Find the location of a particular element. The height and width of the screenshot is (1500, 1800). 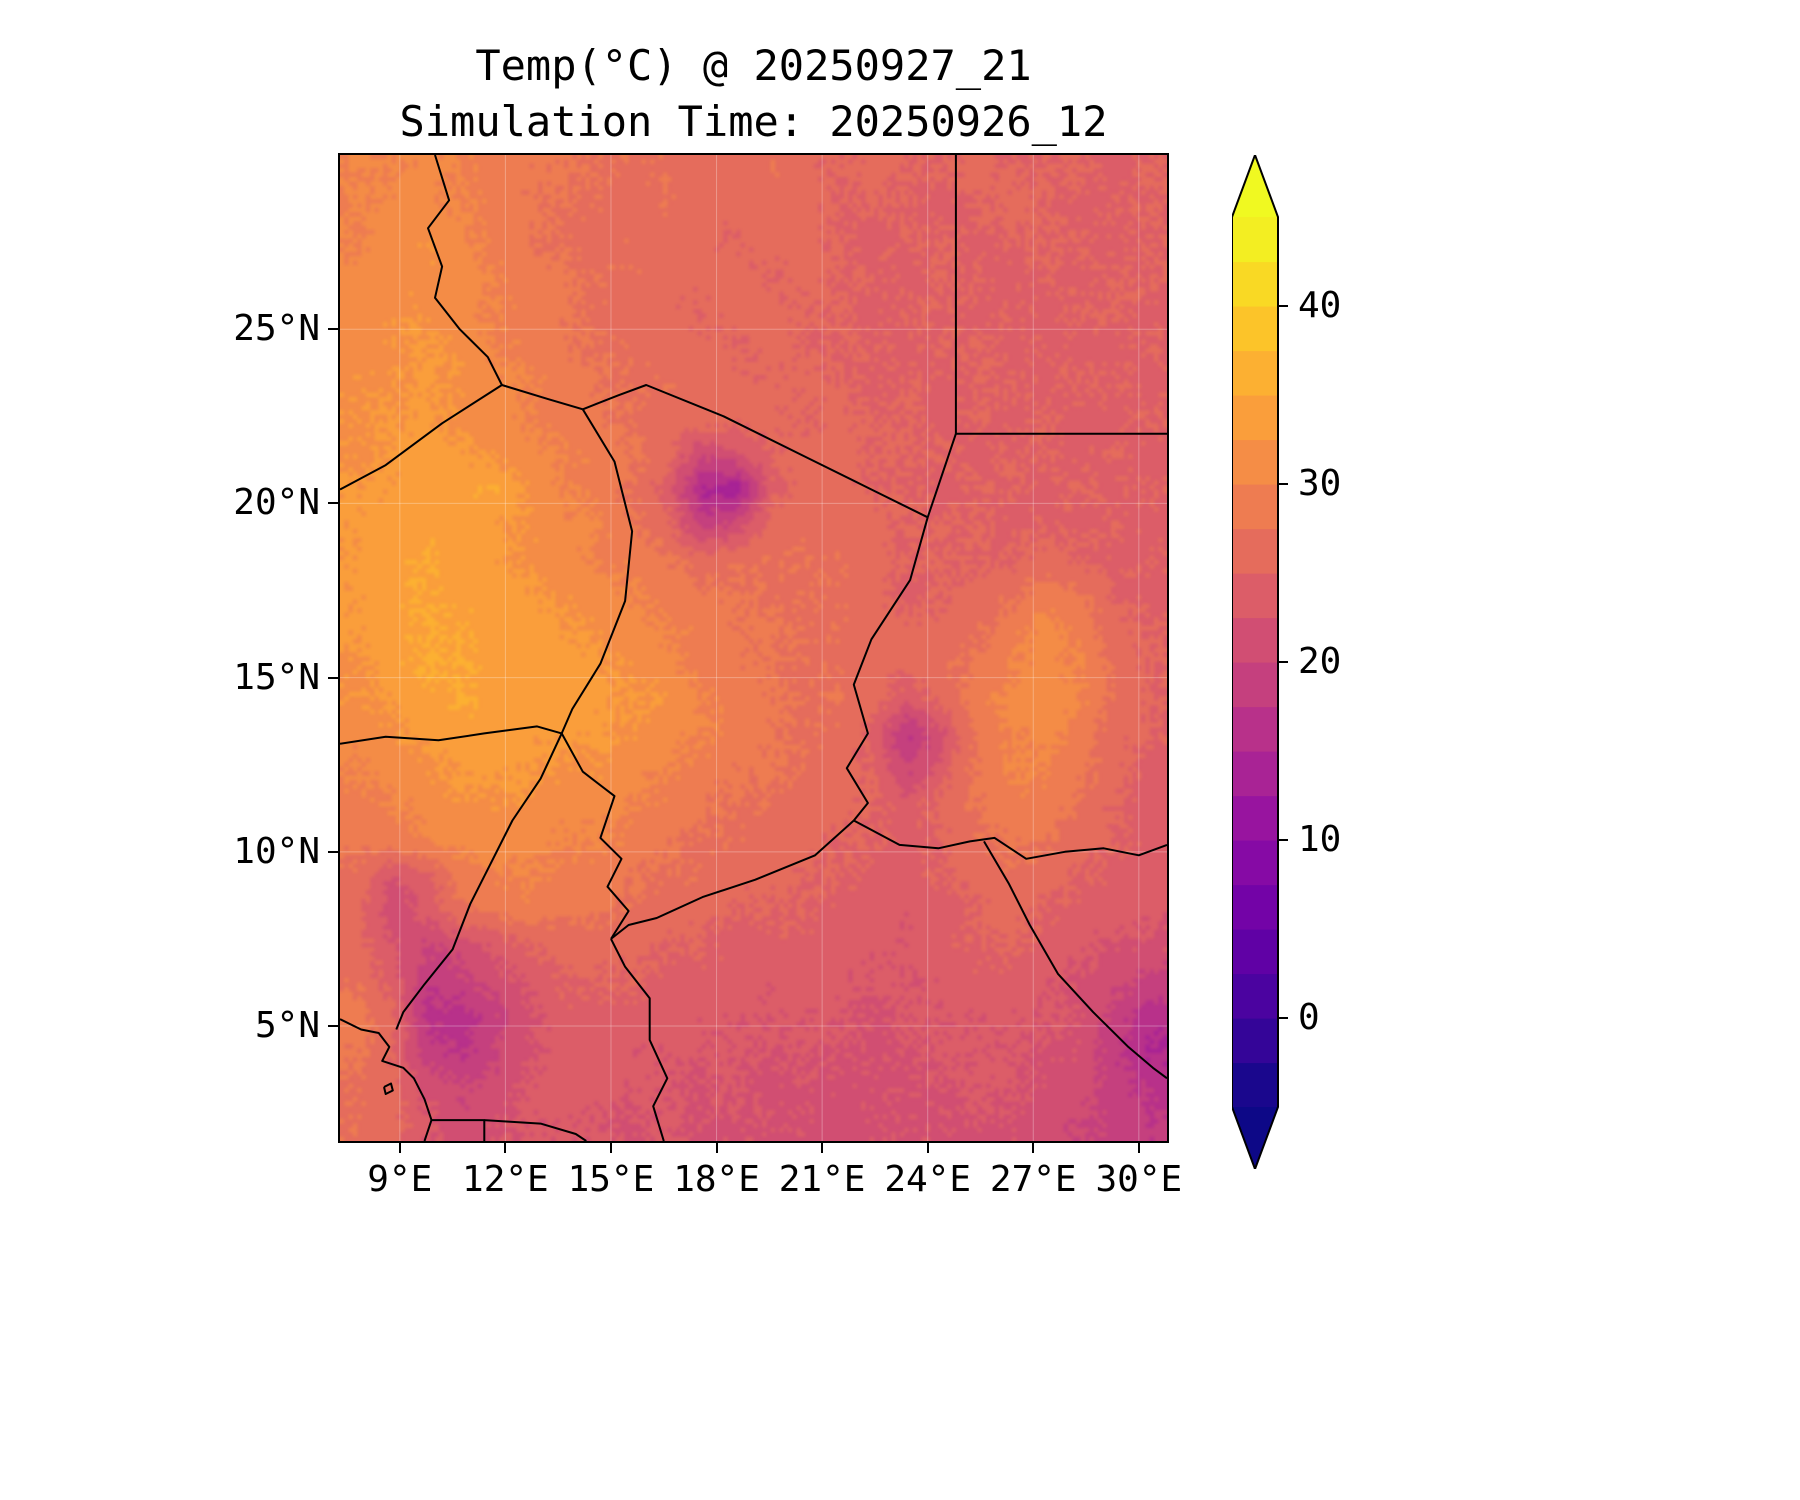

border-atlantic-coastline is located at coordinates (386, 1079).